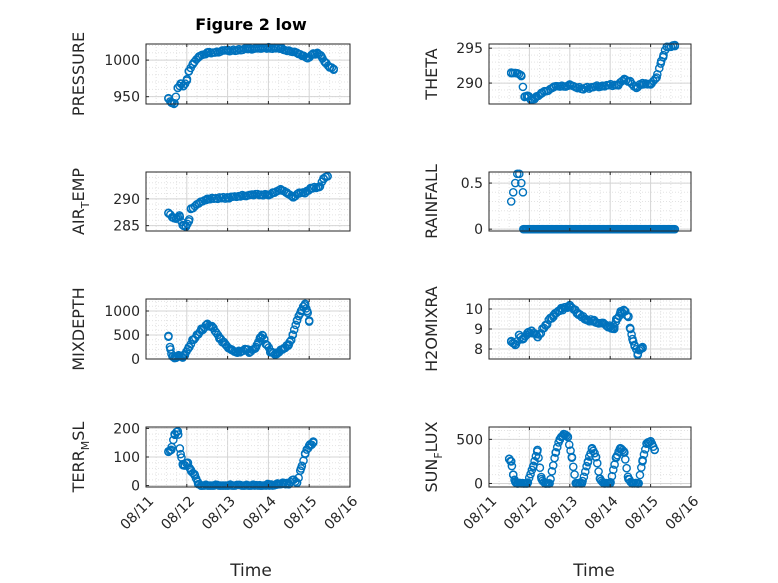 Image resolution: width=778 pixels, height=583 pixels. Describe the element at coordinates (126, 227) in the screenshot. I see `y-tick-label: 285` at that location.